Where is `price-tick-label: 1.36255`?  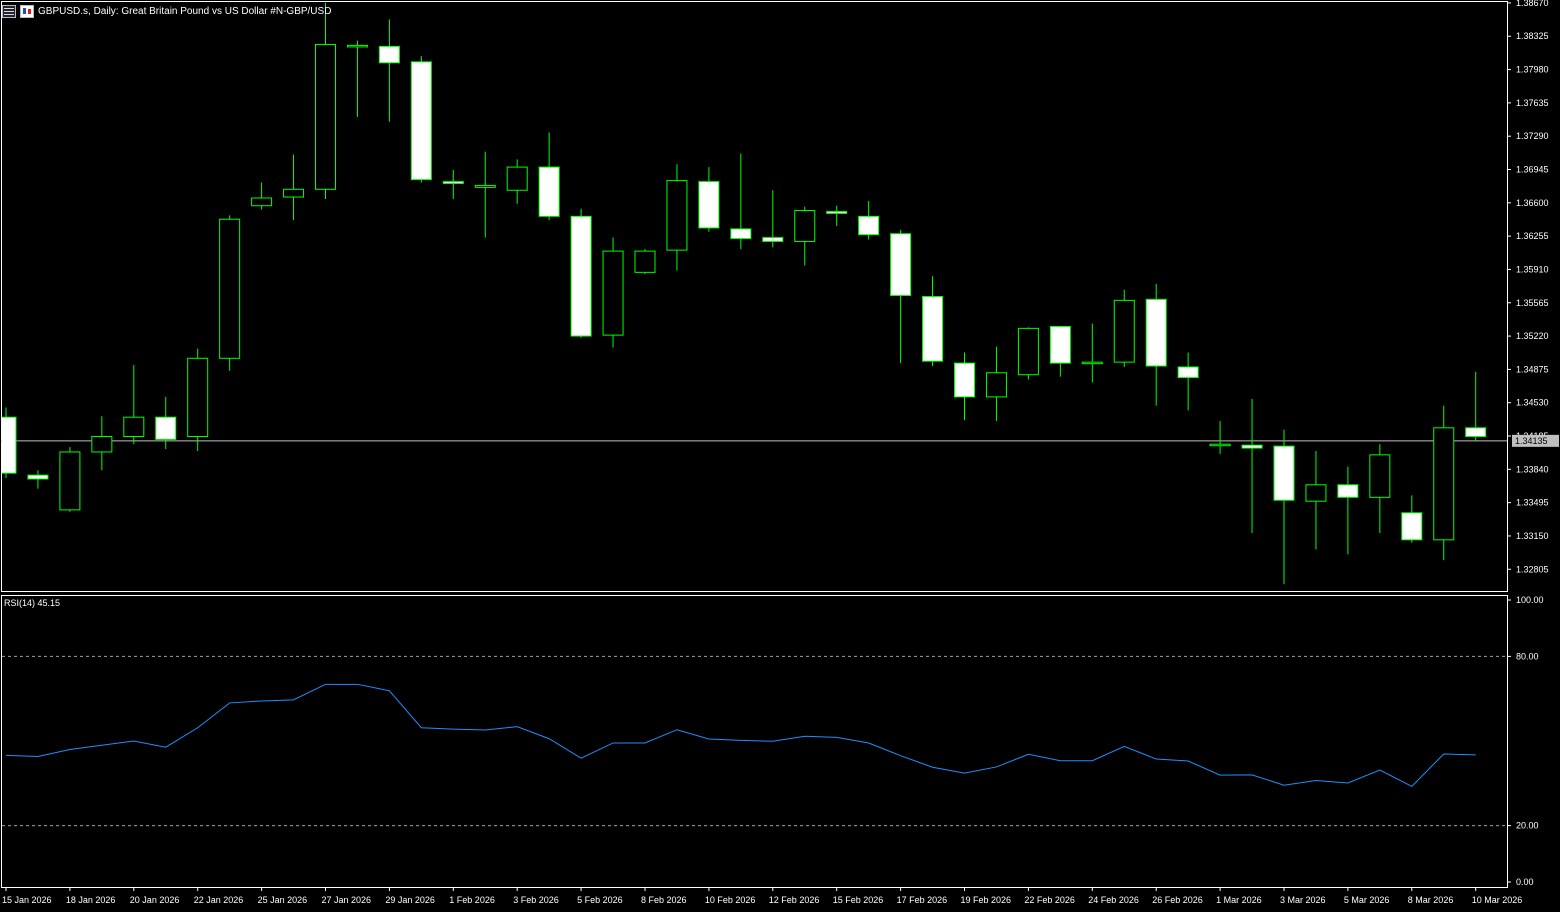 price-tick-label: 1.36255 is located at coordinates (1532, 236).